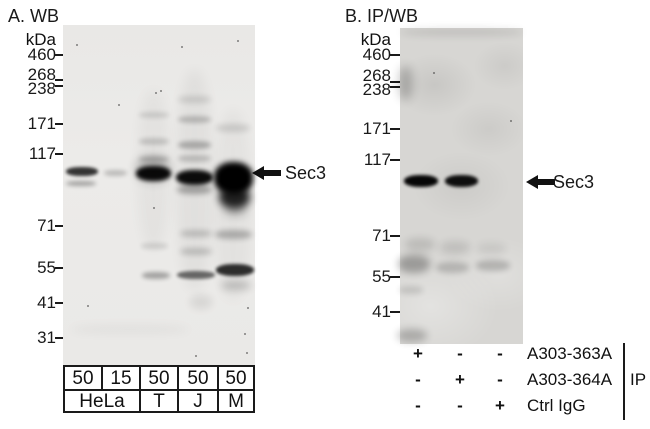  I want to click on marker-a-117: 117, so click(42, 153).